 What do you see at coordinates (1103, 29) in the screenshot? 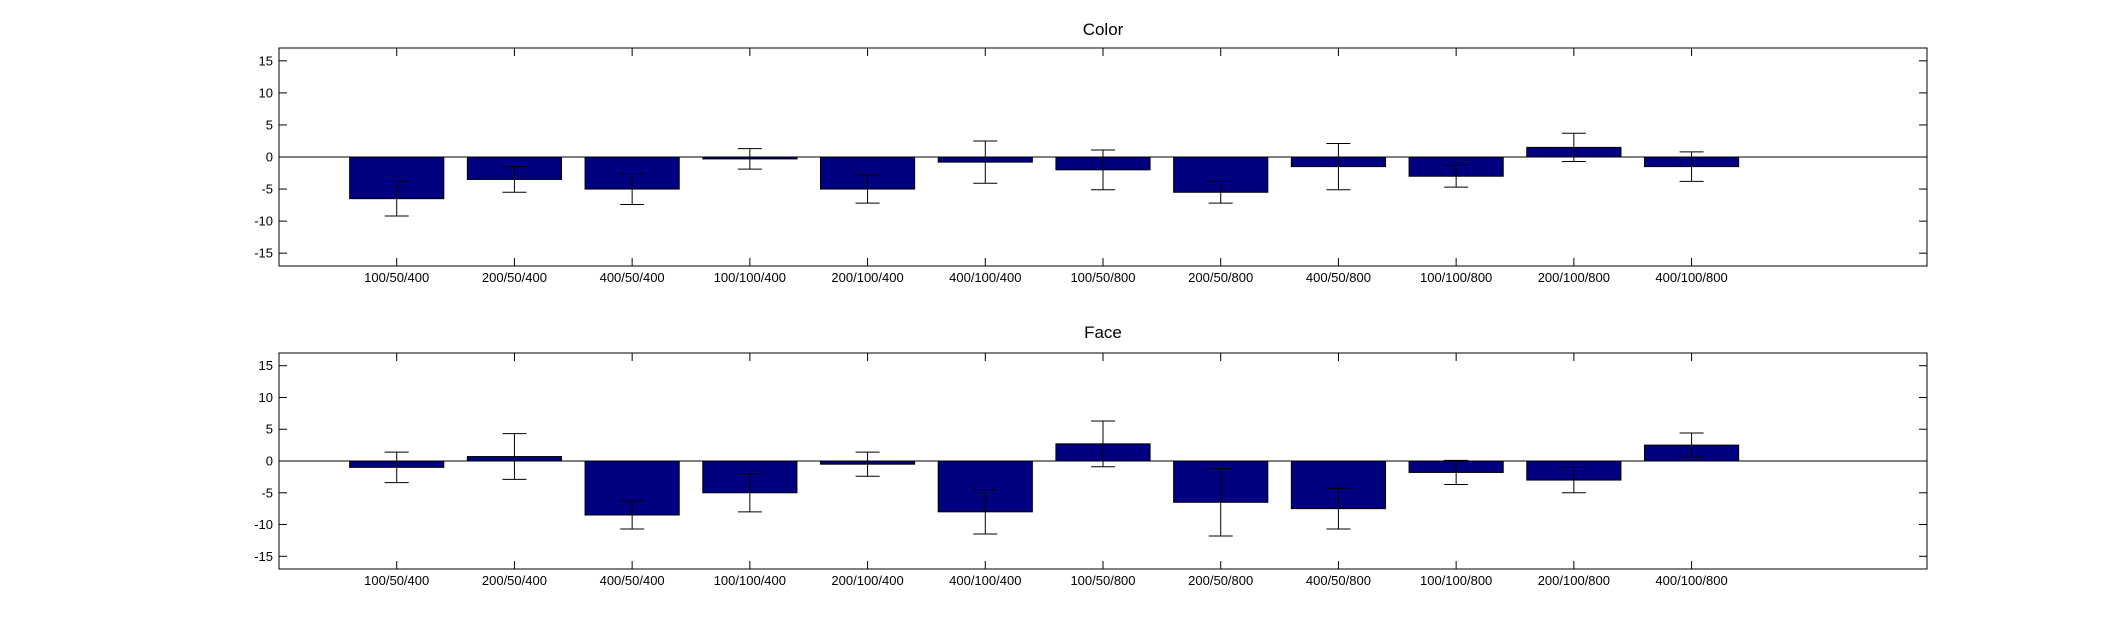
I see `chart-title: Color` at bounding box center [1103, 29].